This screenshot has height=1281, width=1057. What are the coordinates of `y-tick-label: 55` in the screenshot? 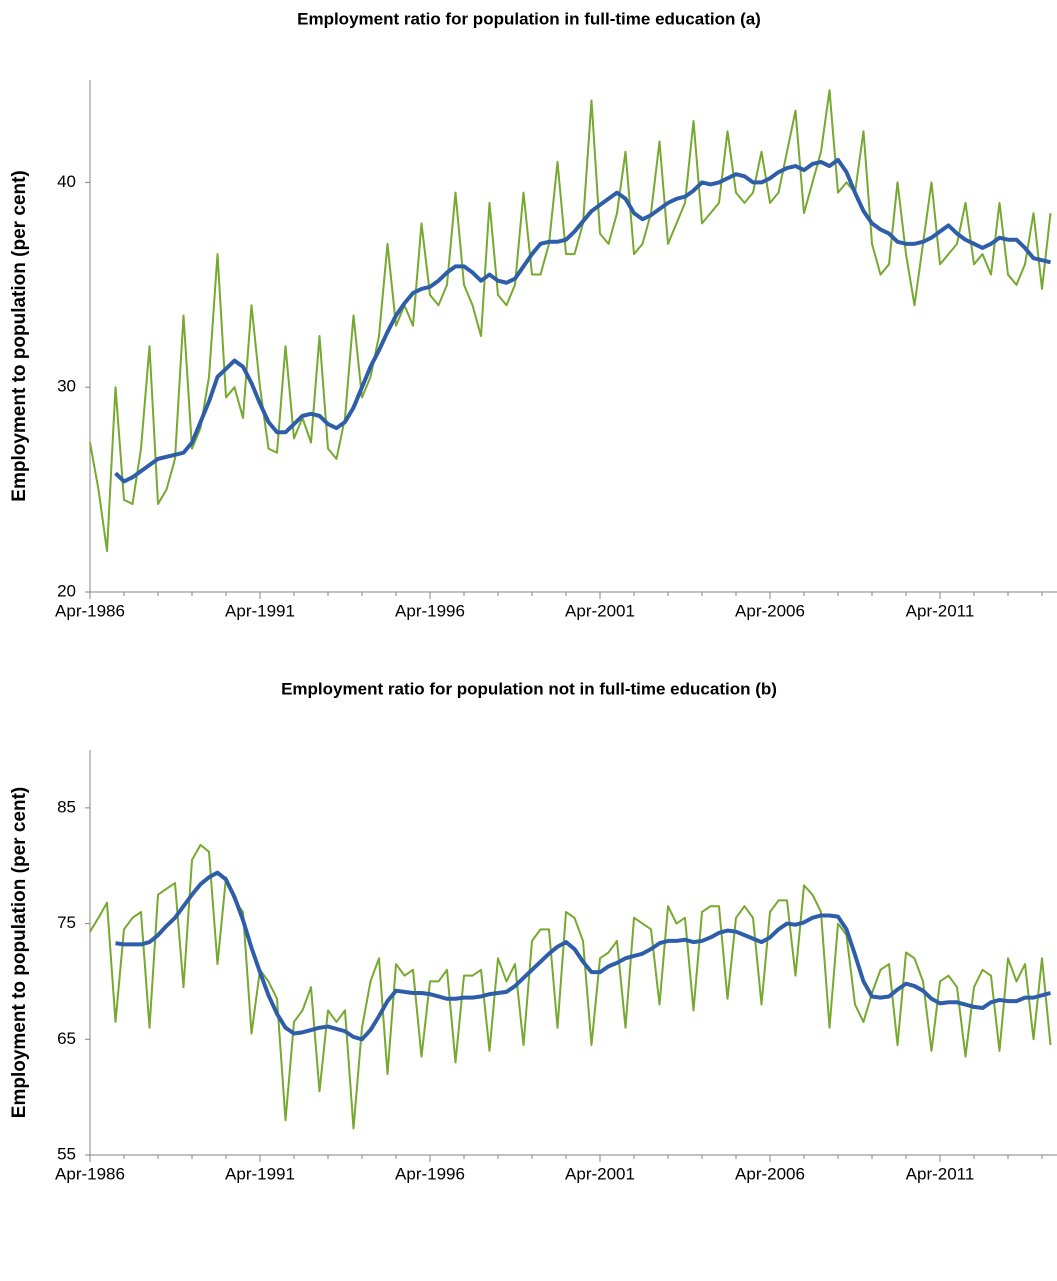 It's located at (66, 1153).